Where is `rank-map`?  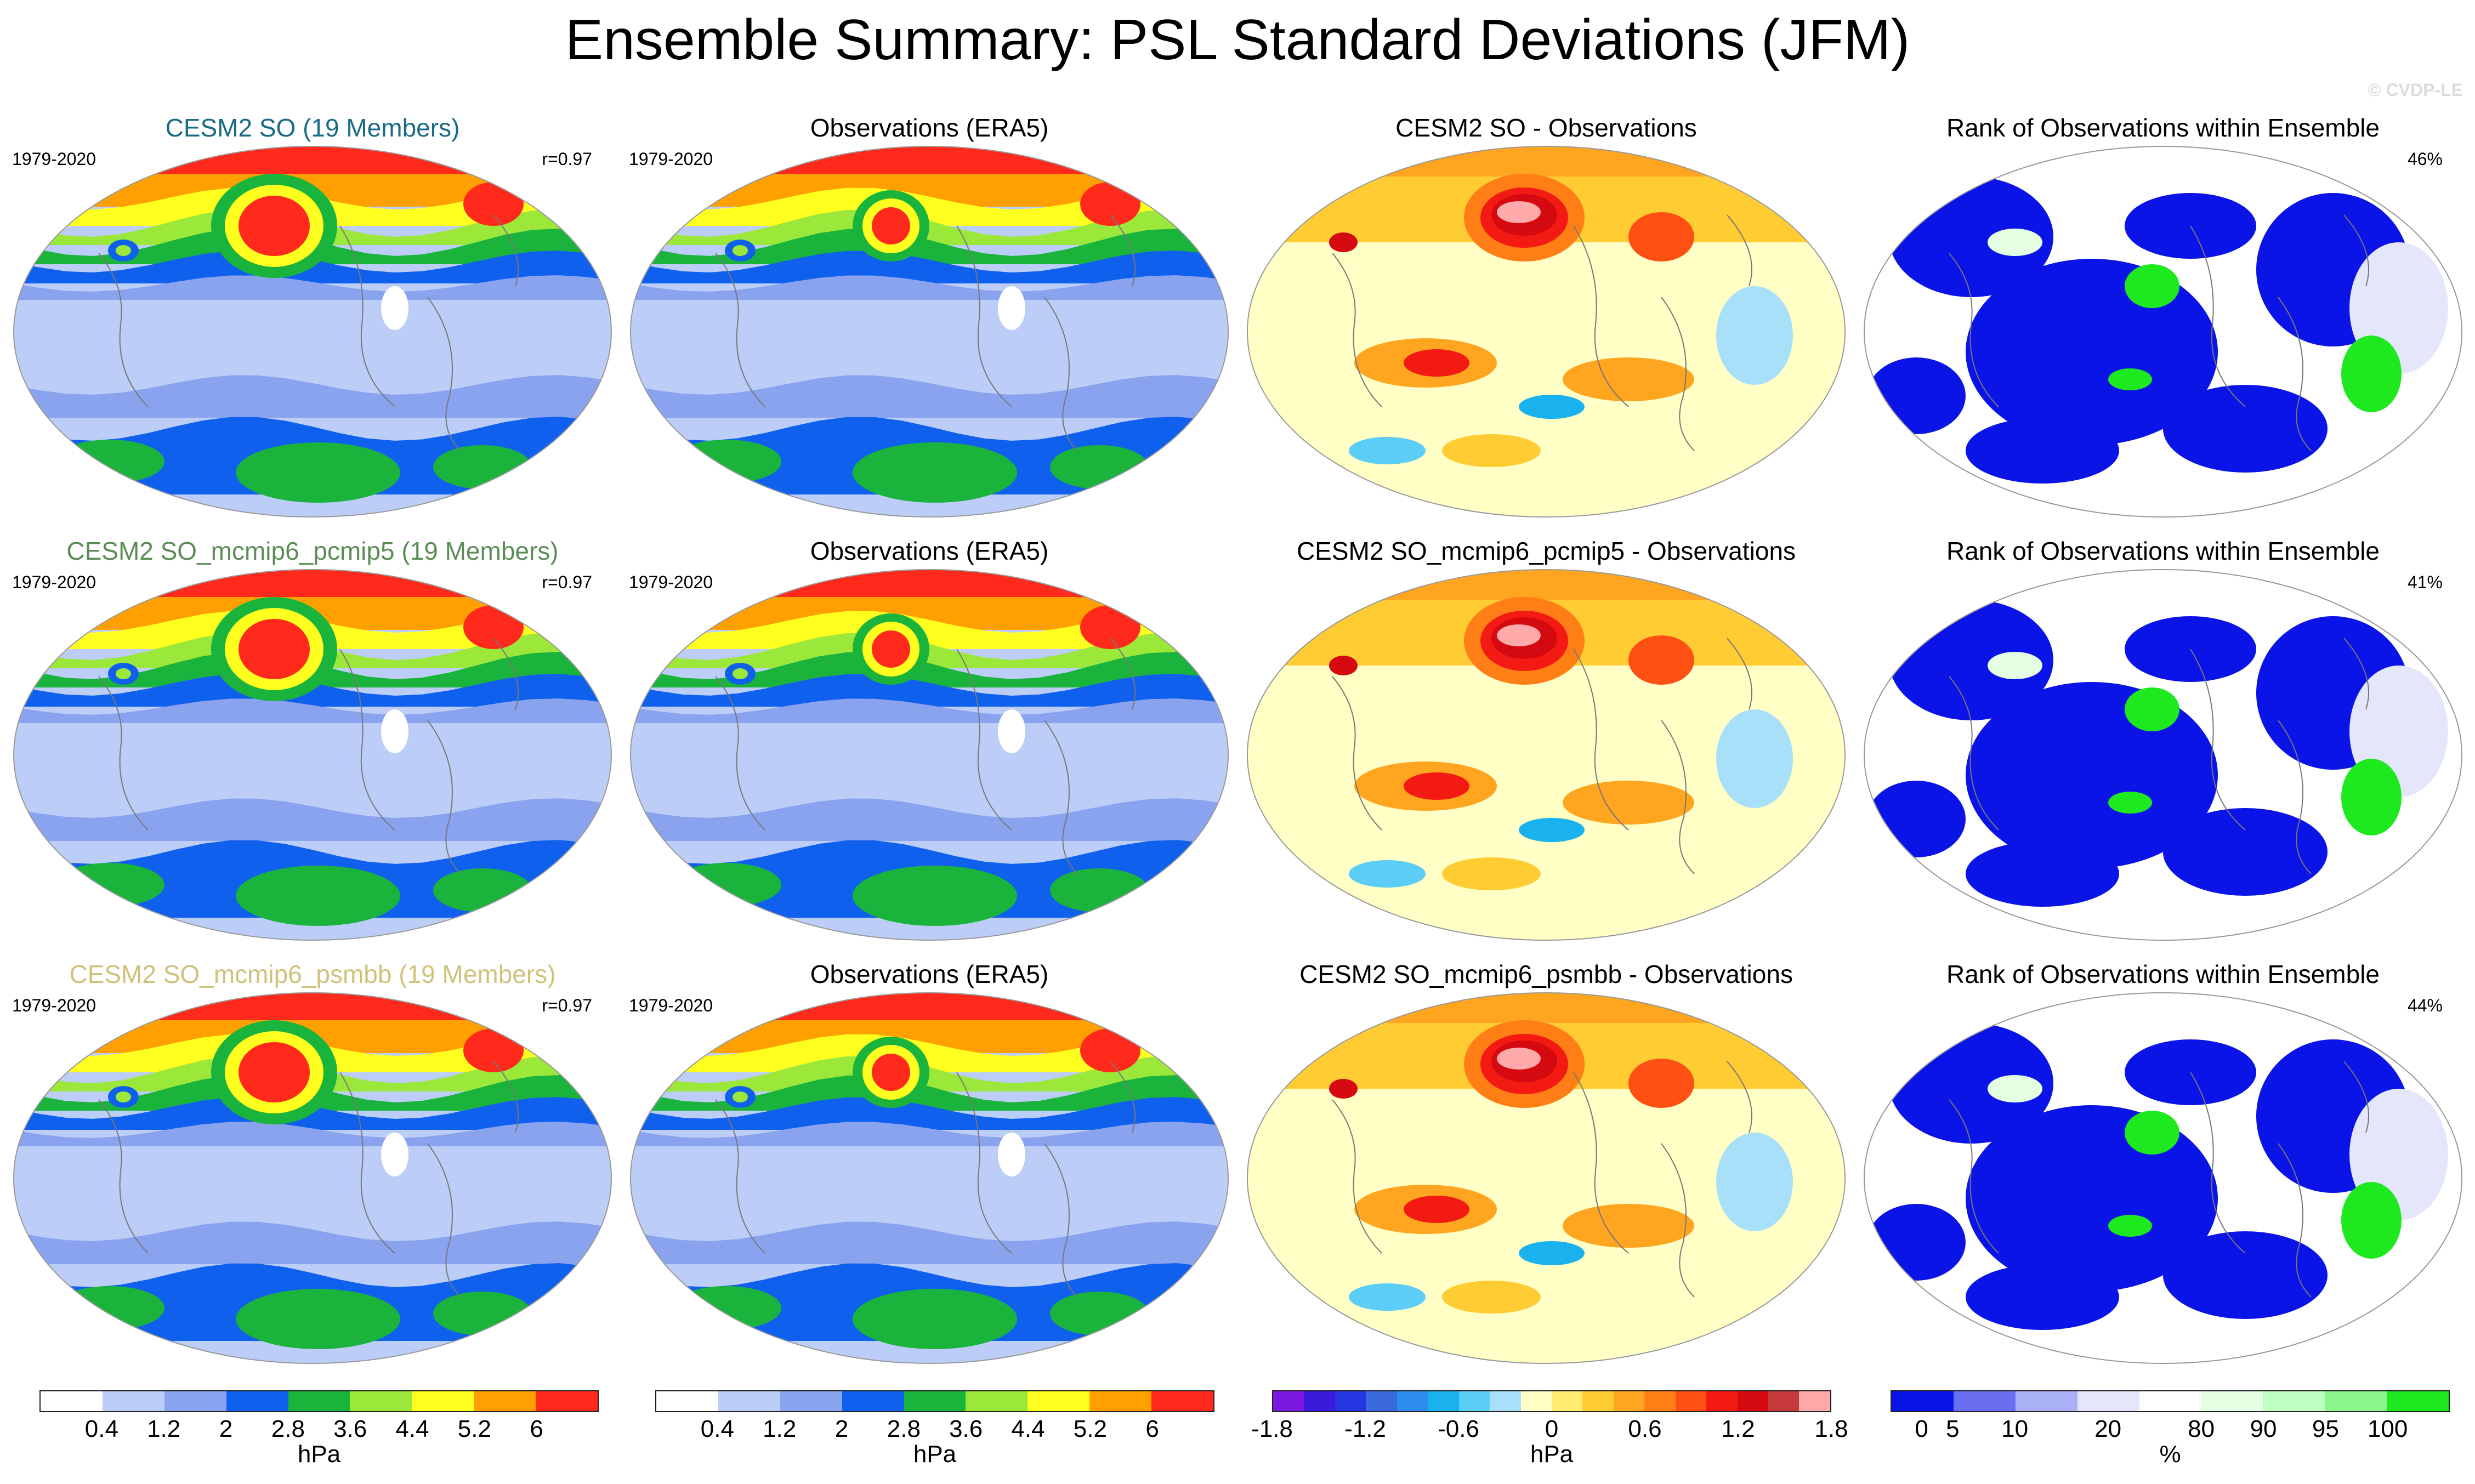 rank-map is located at coordinates (2163, 755).